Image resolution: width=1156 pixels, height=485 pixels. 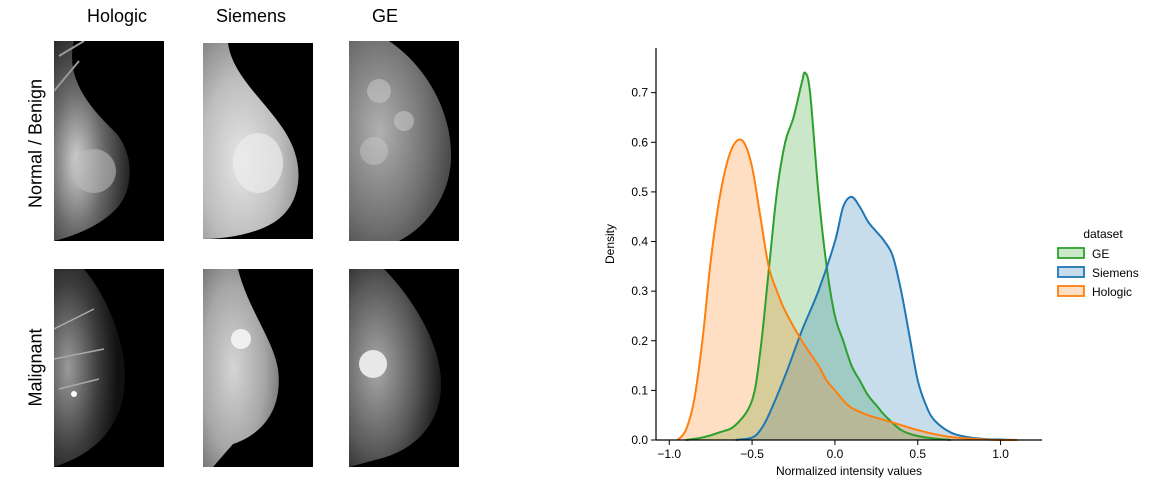 What do you see at coordinates (669, 454) in the screenshot?
I see `x-tick-label: −1.0` at bounding box center [669, 454].